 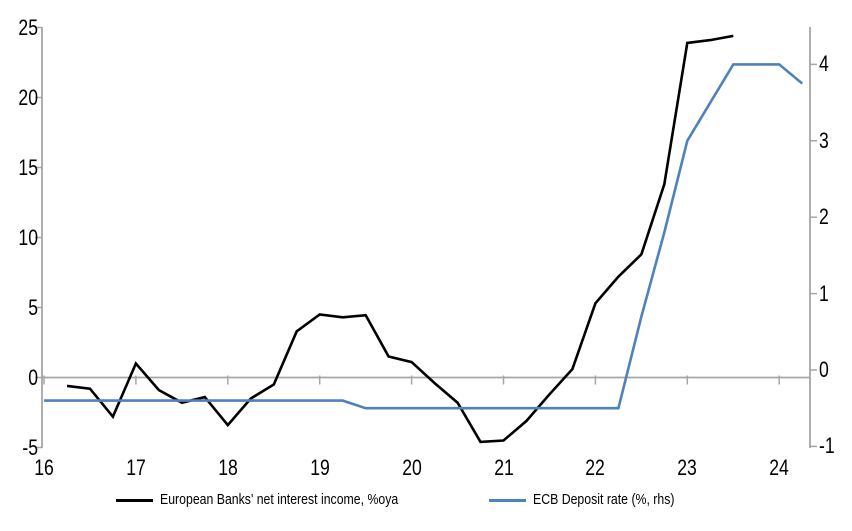 What do you see at coordinates (28, 27) in the screenshot?
I see `left-axis-tick-label: 25` at bounding box center [28, 27].